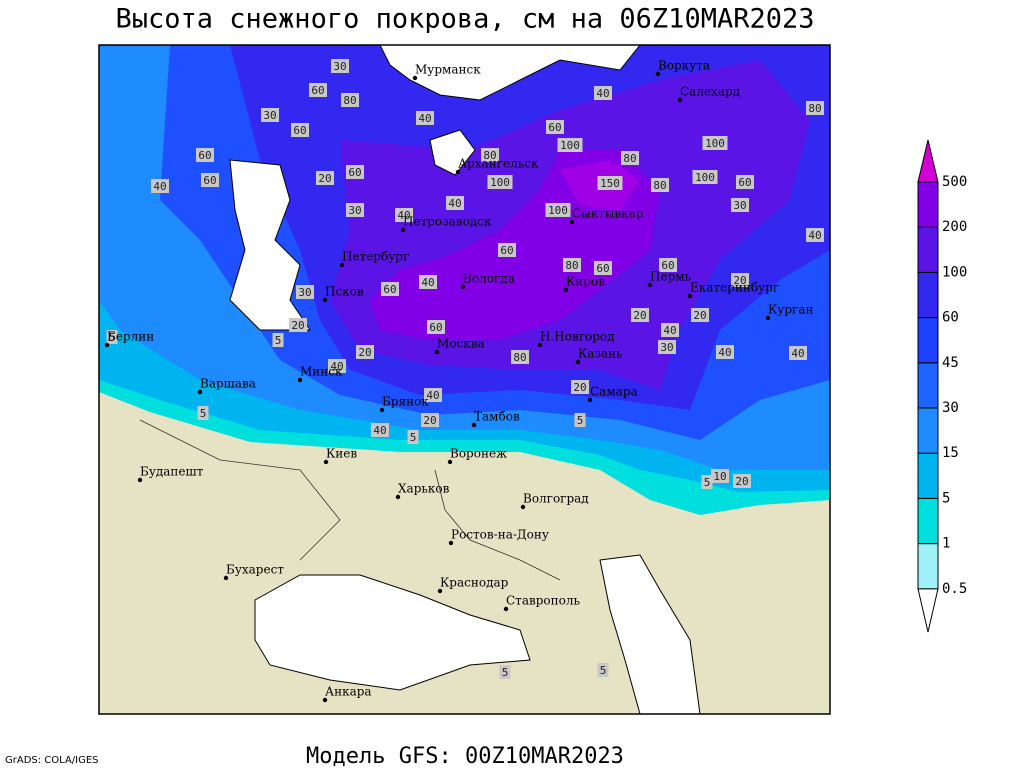  I want to click on city-label: Салехард, so click(710, 92).